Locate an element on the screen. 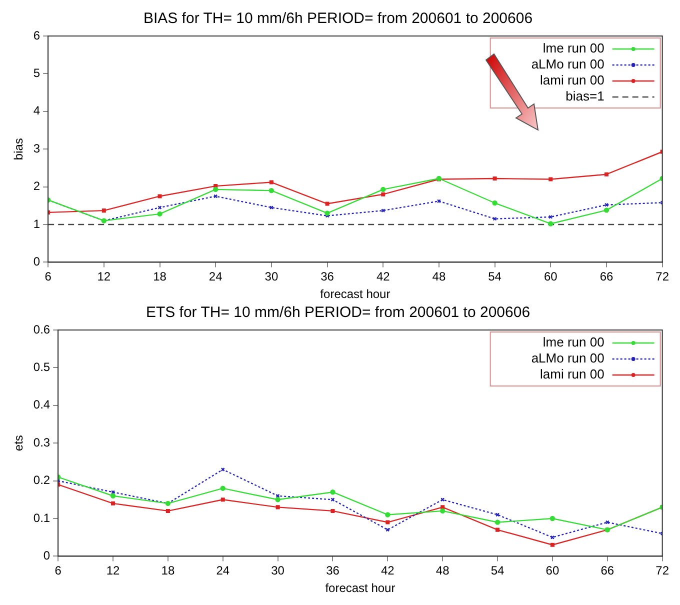 Image resolution: width=680 pixels, height=605 pixels. y-axis-title: ets is located at coordinates (19, 443).